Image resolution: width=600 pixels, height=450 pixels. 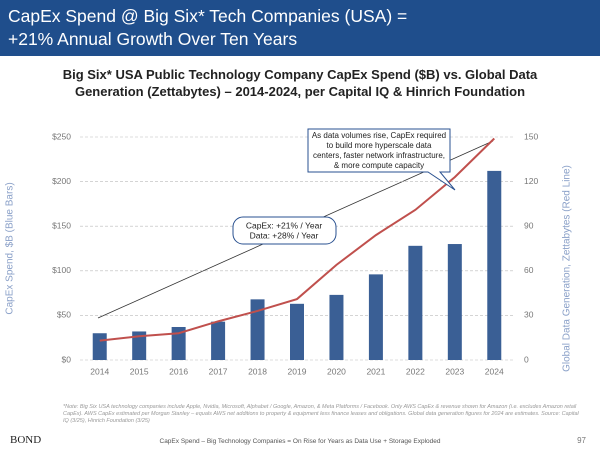 What do you see at coordinates (61, 225) in the screenshot?
I see `y-tick-label: $150` at bounding box center [61, 225].